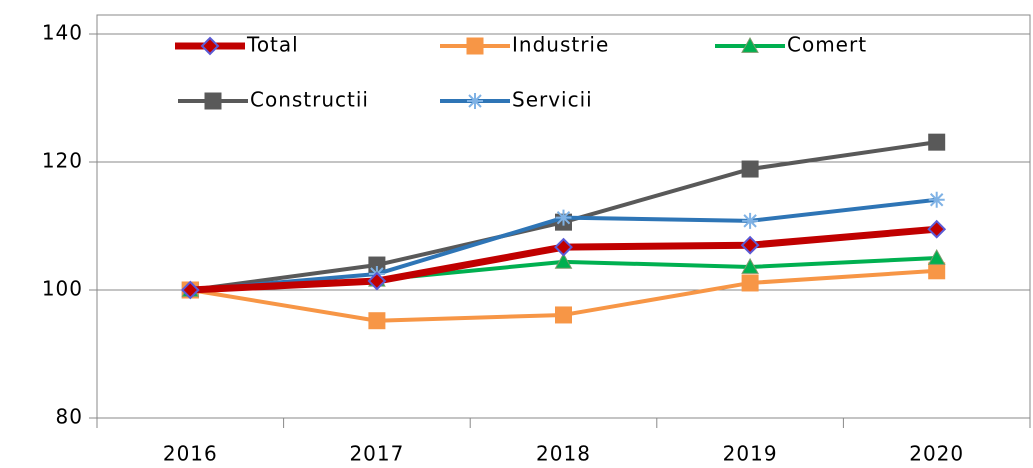 The image size is (1033, 468). What do you see at coordinates (563, 454) in the screenshot?
I see `x-tick-label: 2018` at bounding box center [563, 454].